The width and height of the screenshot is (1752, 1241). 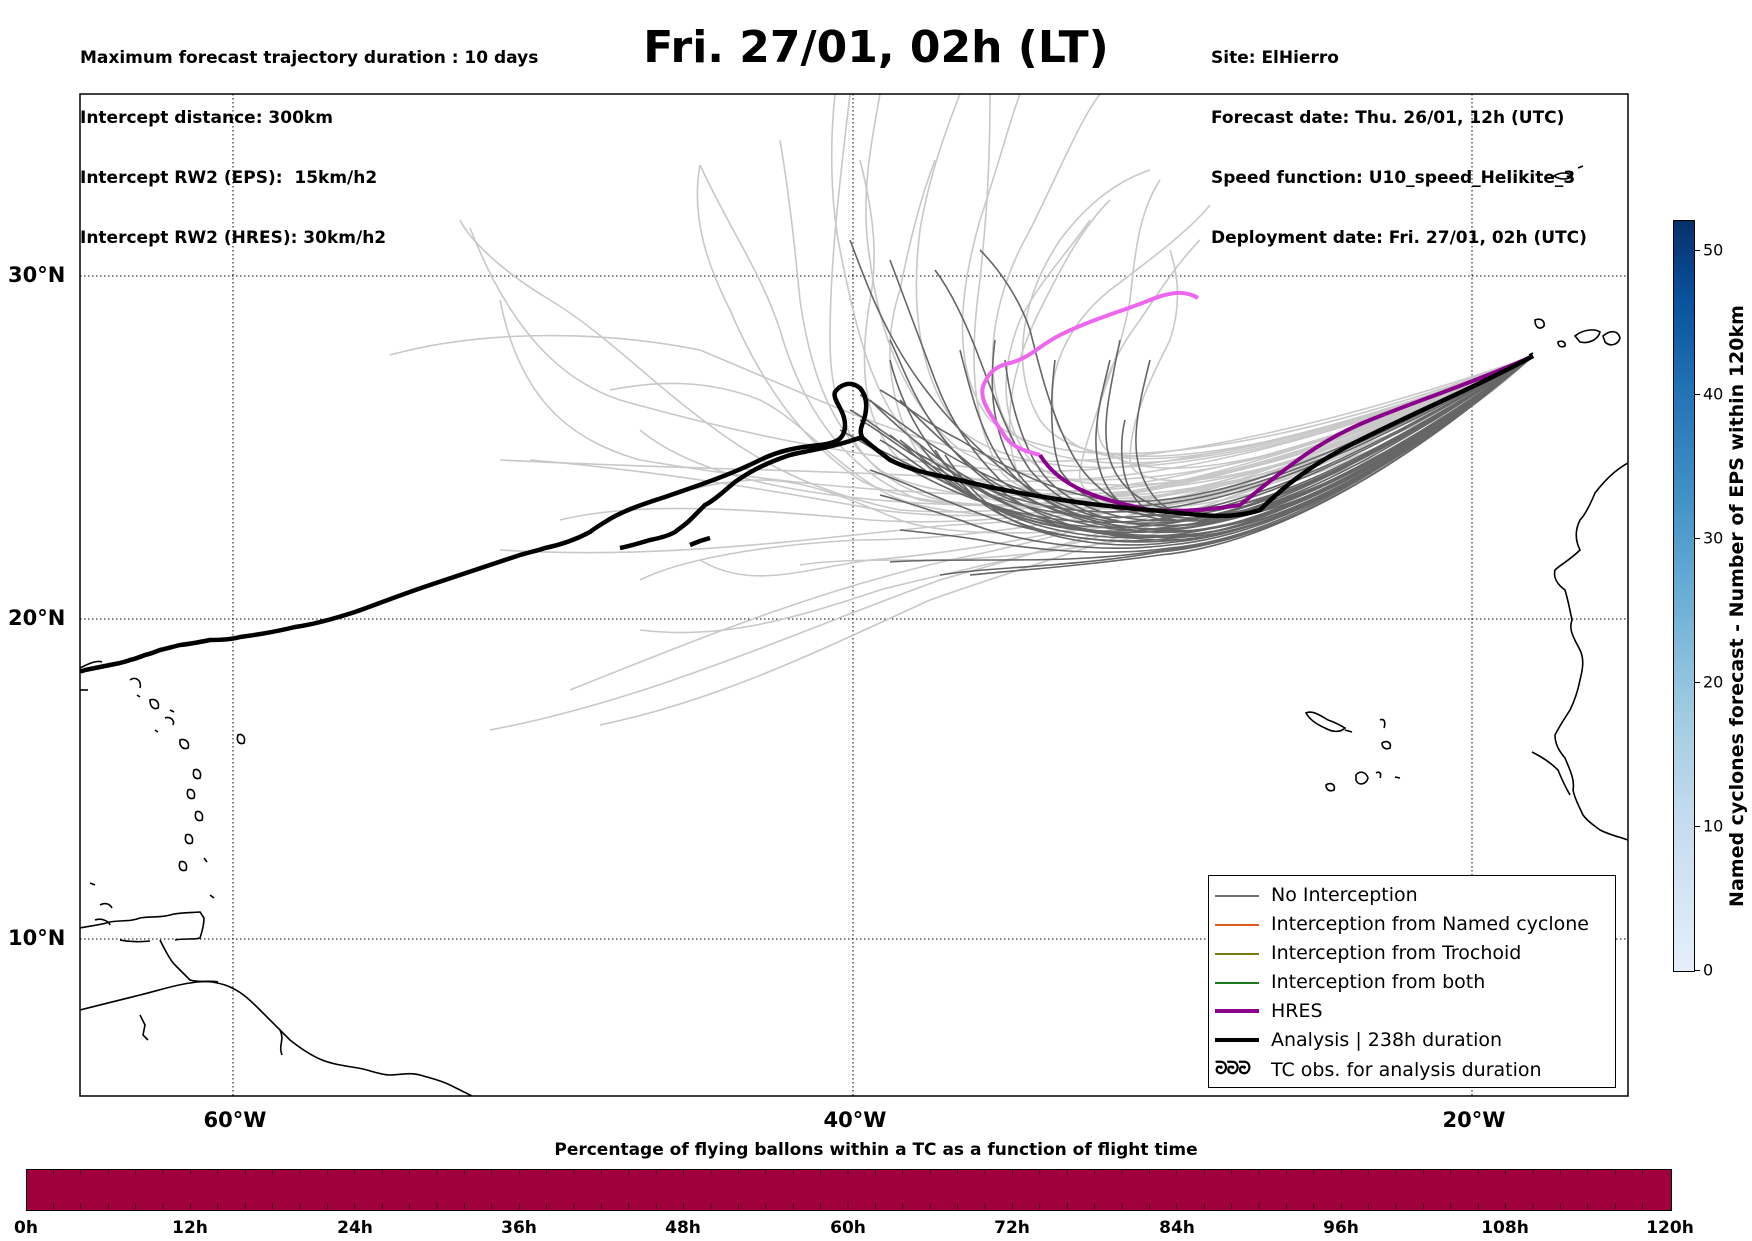 What do you see at coordinates (848, 1228) in the screenshot?
I see `time-tick-60h: 60h` at bounding box center [848, 1228].